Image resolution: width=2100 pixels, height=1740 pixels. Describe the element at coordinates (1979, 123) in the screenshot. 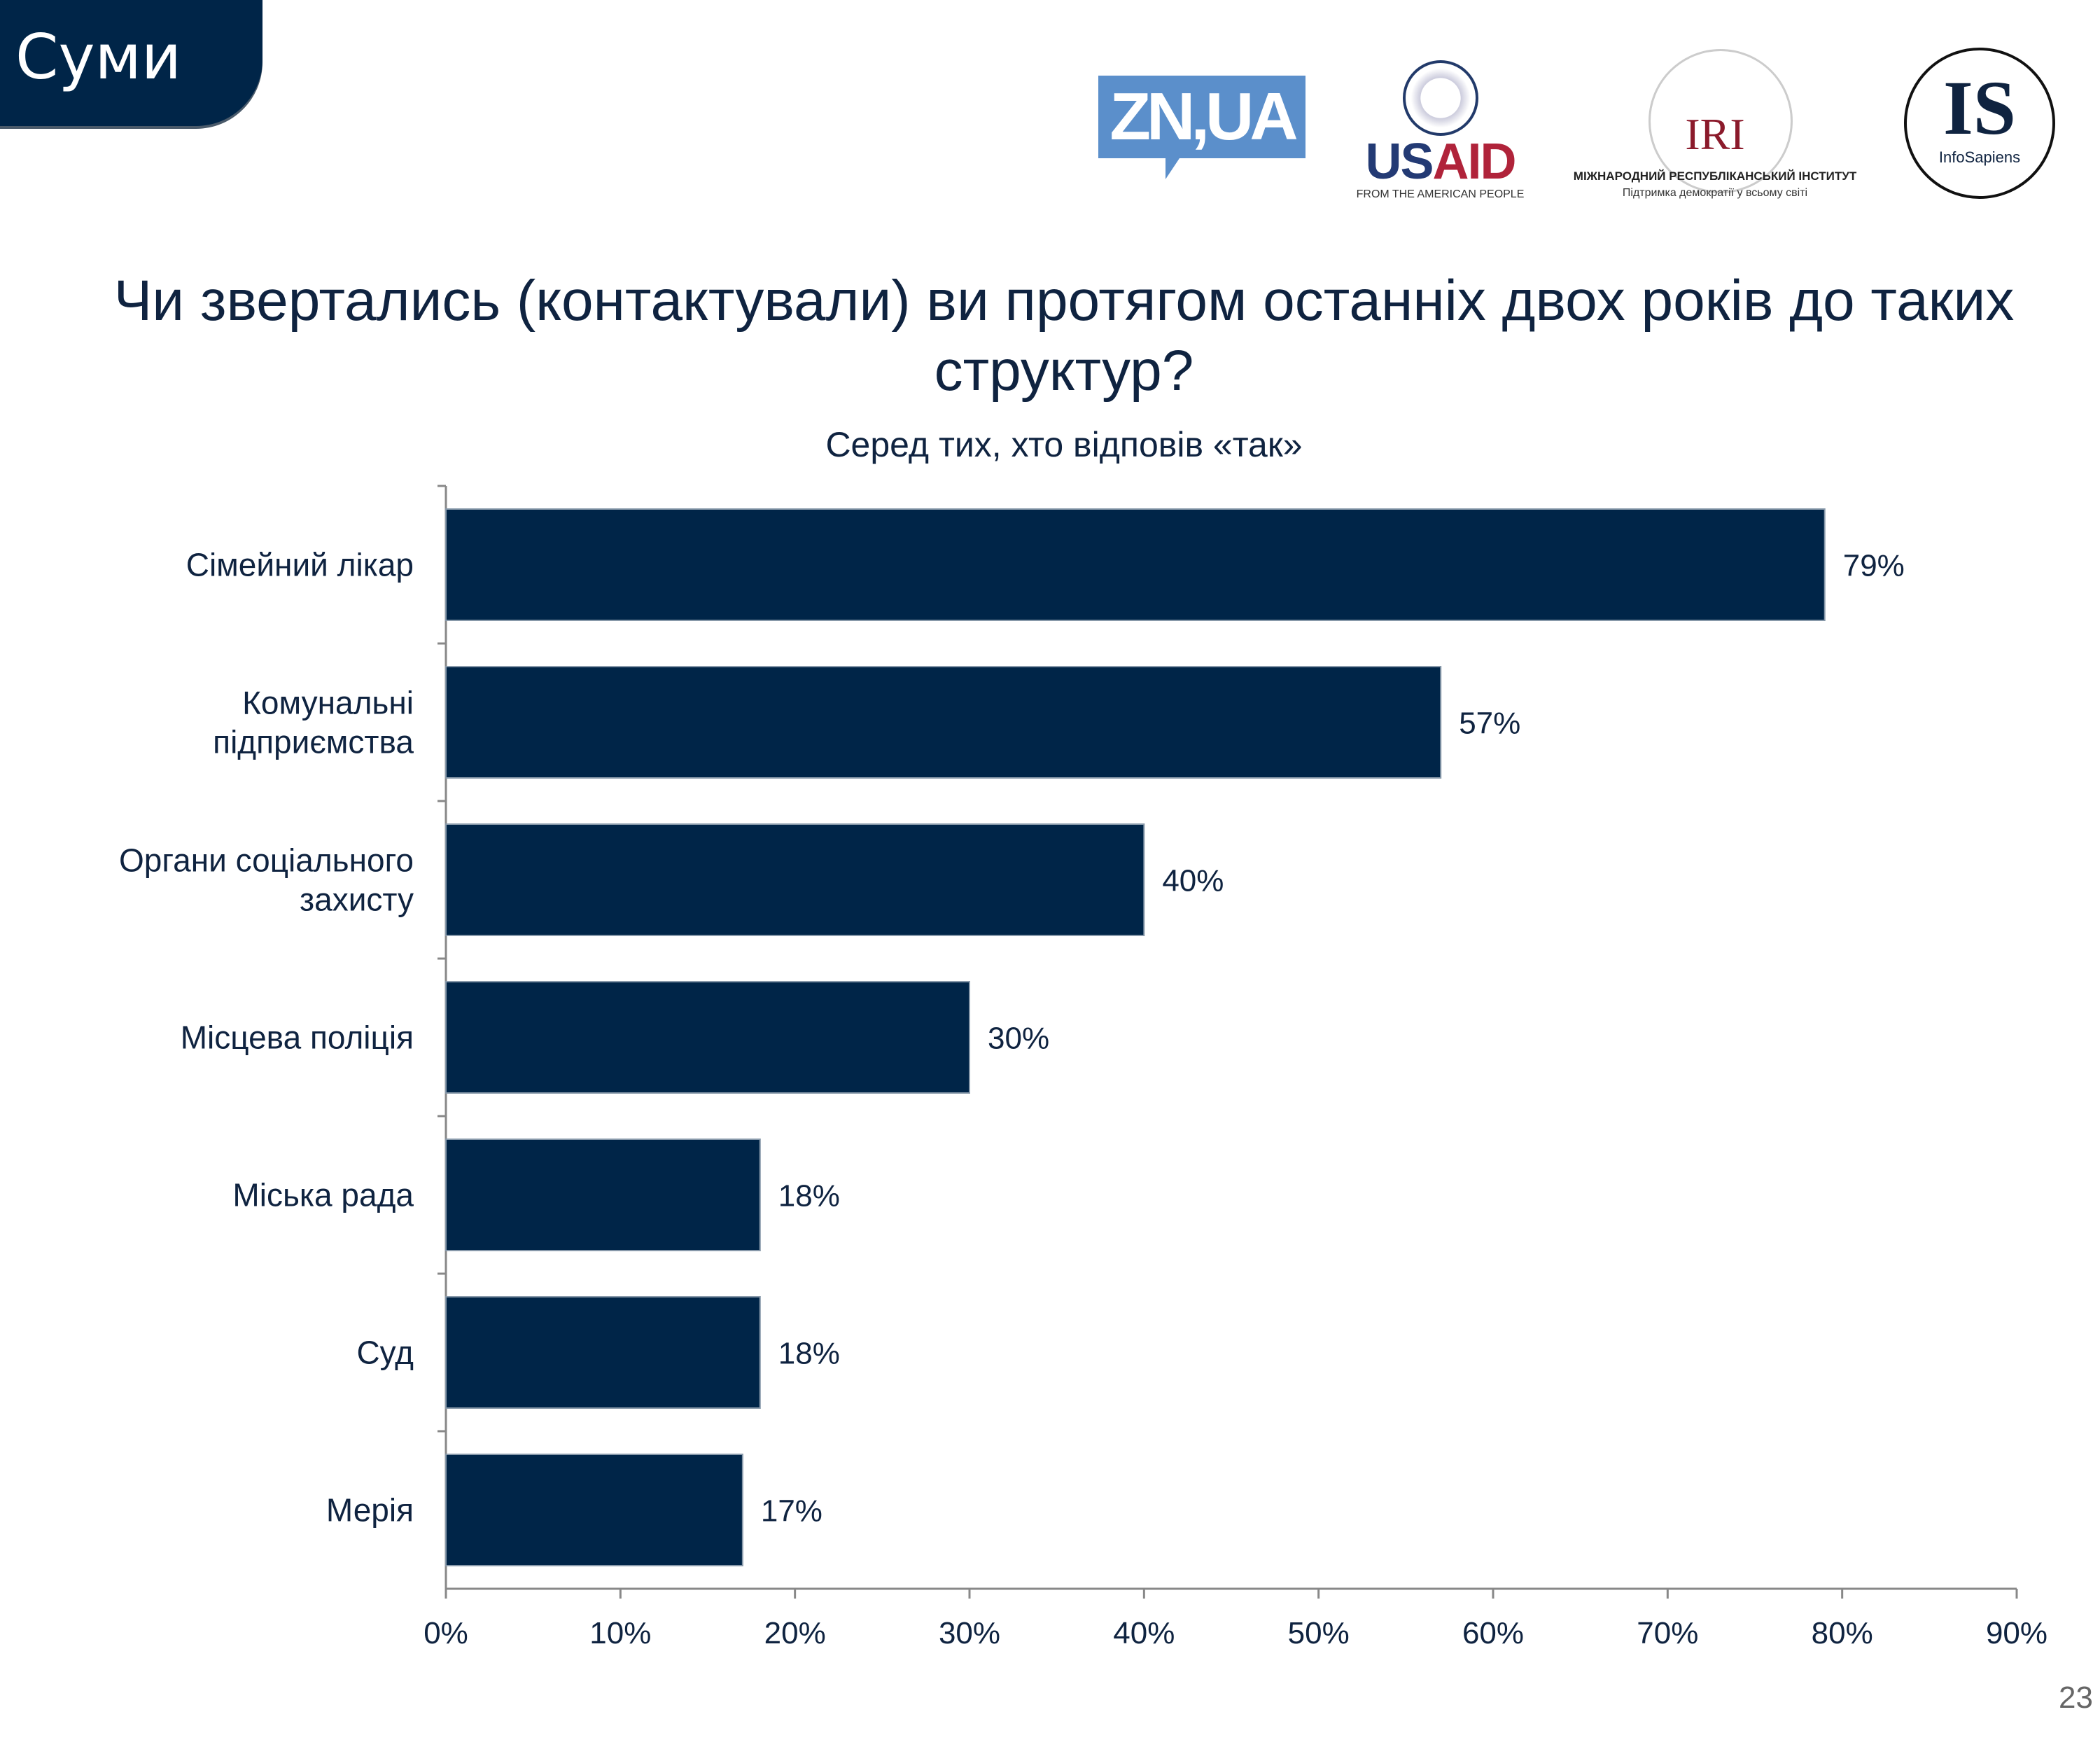

I see `infosapiens-logo: IS InfoSapiens` at that location.